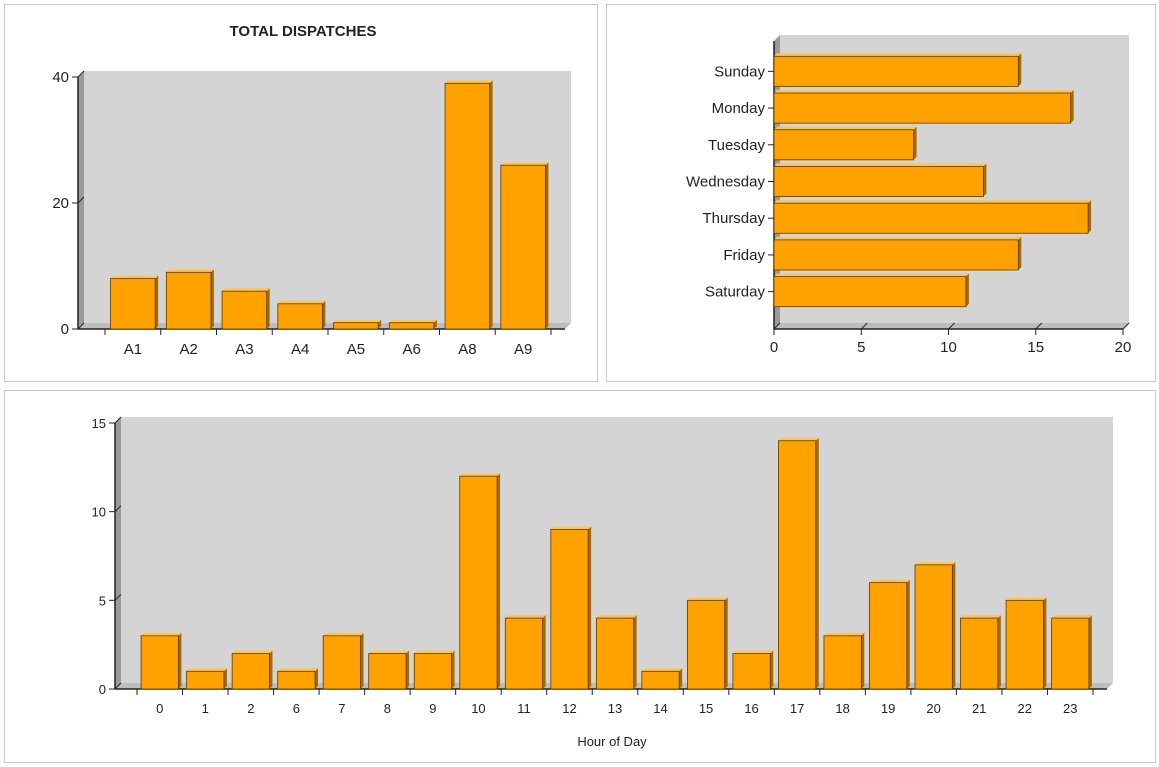 Image resolution: width=1159 pixels, height=767 pixels. I want to click on bar-A6, so click(412, 324).